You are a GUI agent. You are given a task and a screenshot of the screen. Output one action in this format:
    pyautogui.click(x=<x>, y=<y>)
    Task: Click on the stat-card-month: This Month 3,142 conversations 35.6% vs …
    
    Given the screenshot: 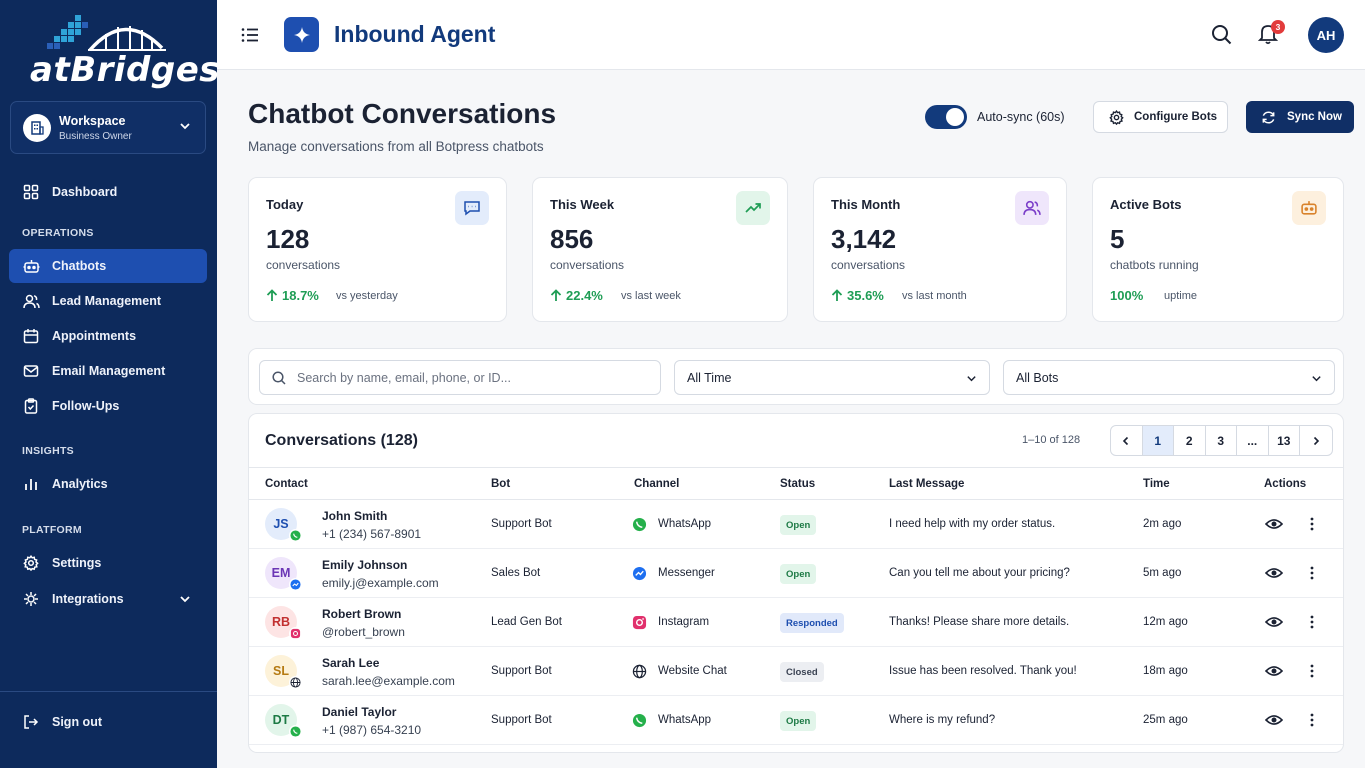 What is the action you would take?
    pyautogui.click(x=940, y=249)
    